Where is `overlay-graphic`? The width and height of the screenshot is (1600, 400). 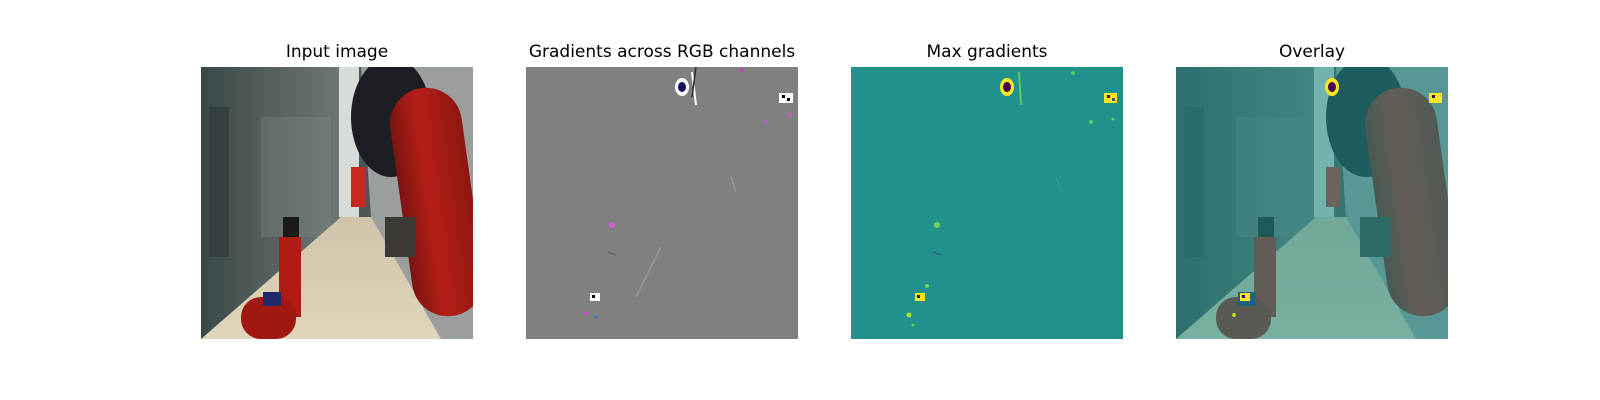 overlay-graphic is located at coordinates (1312, 203).